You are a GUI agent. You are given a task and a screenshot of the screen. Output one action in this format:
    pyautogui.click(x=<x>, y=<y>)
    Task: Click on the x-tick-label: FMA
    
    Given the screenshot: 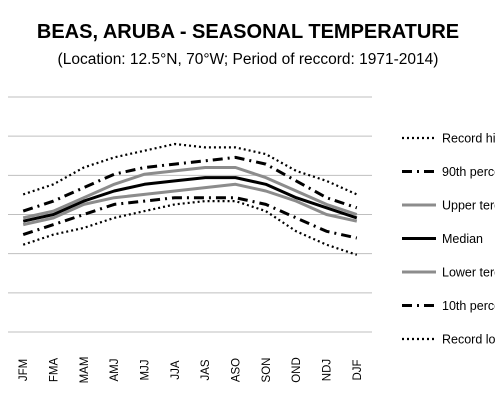 What is the action you would take?
    pyautogui.click(x=55, y=370)
    